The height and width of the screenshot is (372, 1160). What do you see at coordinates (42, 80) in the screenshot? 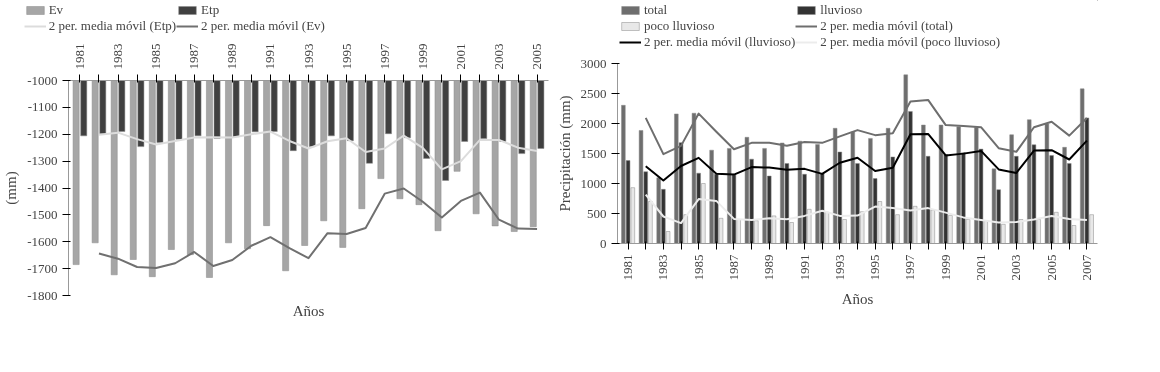
I see `y-tick-label: -1000` at bounding box center [42, 80].